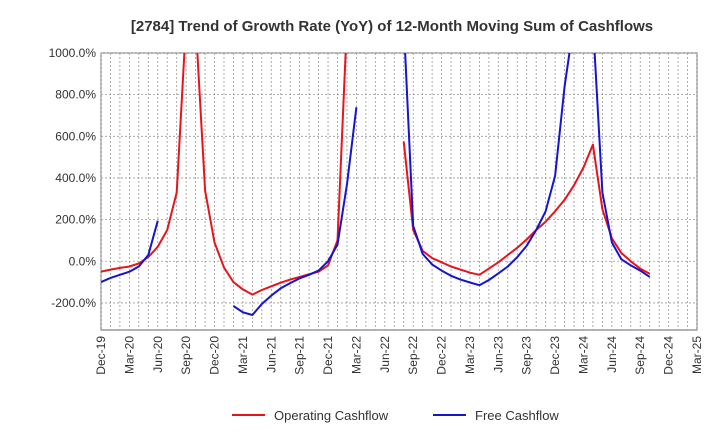 Image resolution: width=720 pixels, height=440 pixels. Describe the element at coordinates (555, 355) in the screenshot. I see `x-tick-label: Dec-23` at that location.